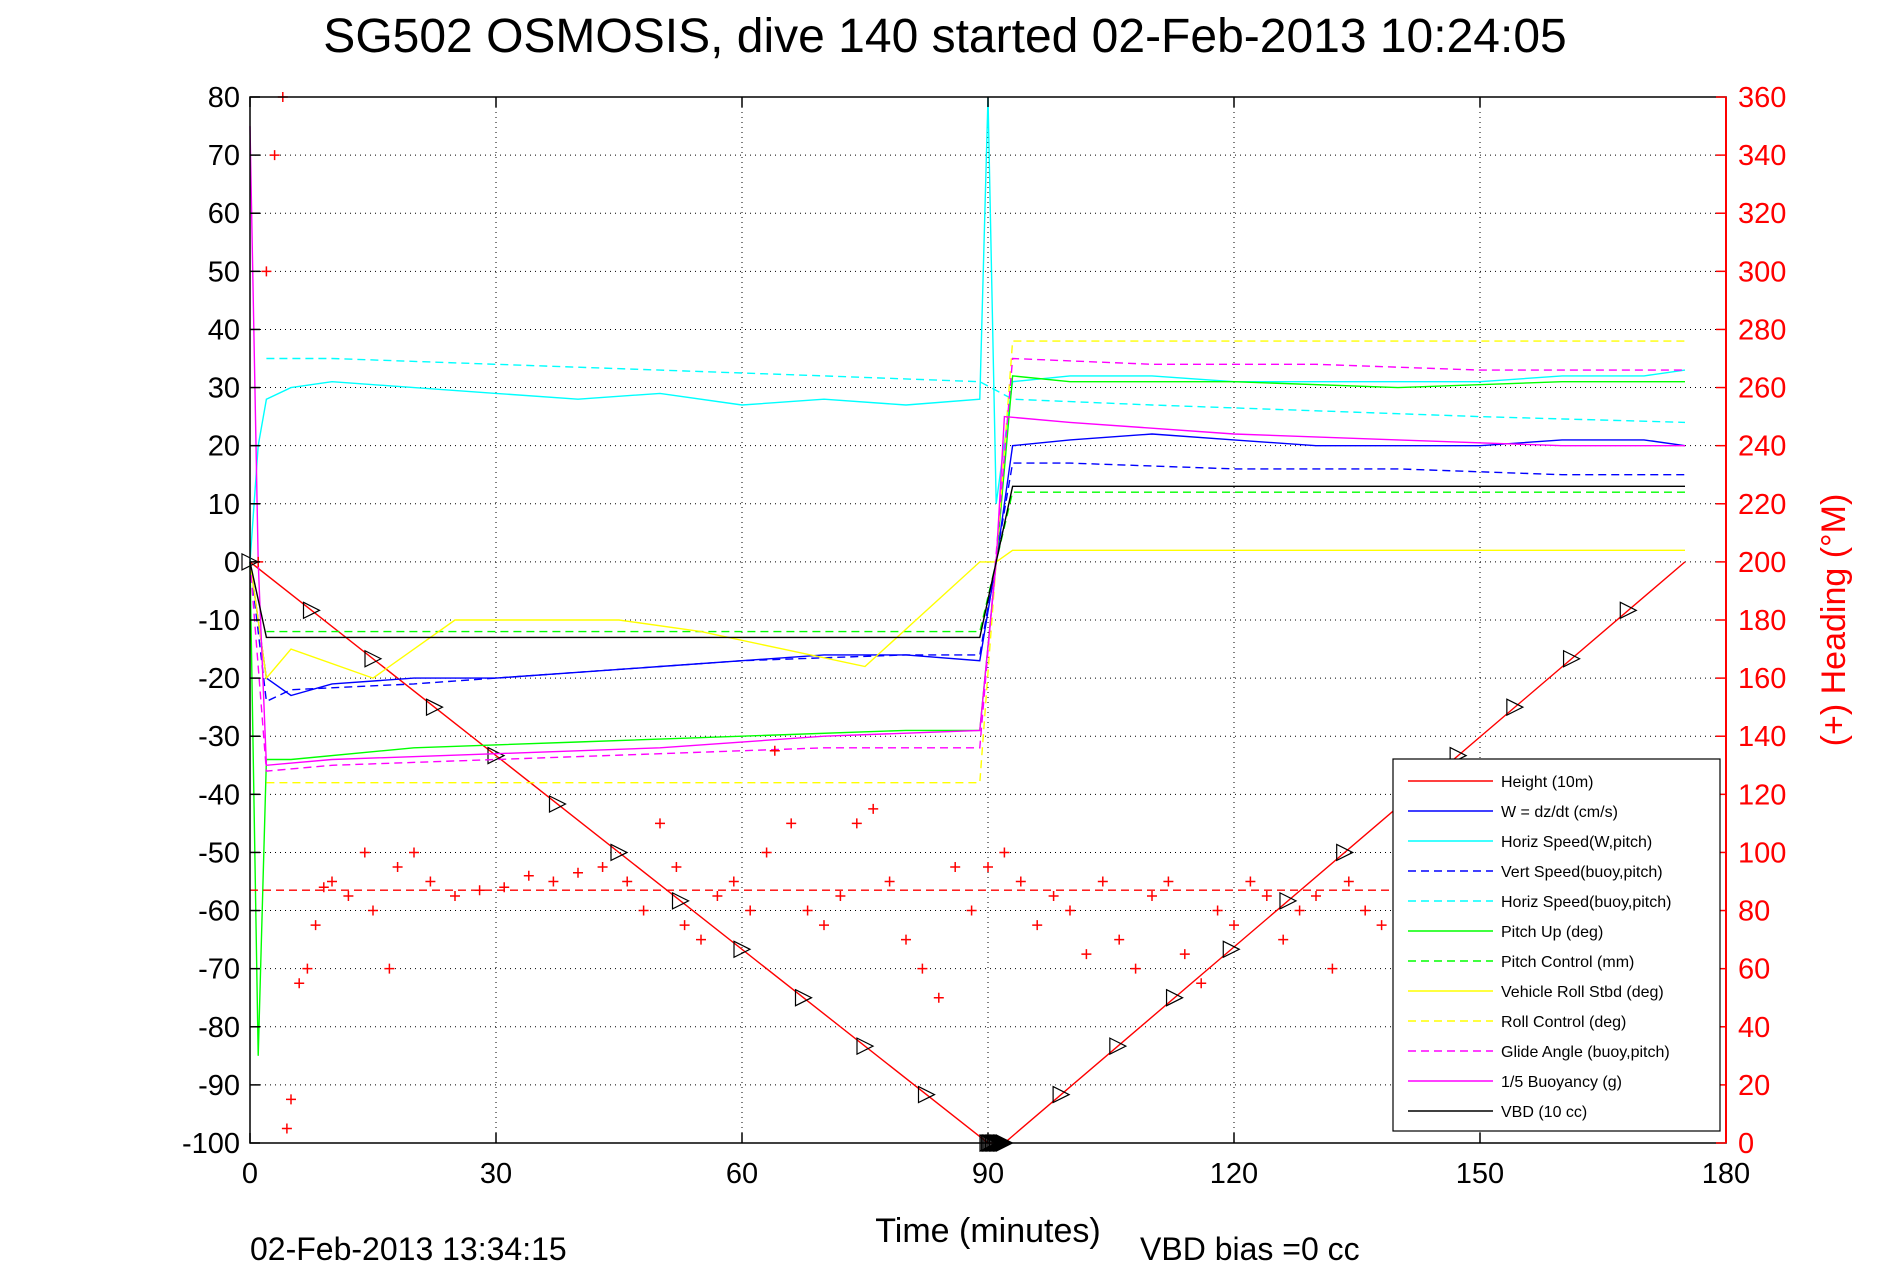 The height and width of the screenshot is (1262, 1891). Describe the element at coordinates (224, 98) in the screenshot. I see `y-tick-label: 80` at that location.